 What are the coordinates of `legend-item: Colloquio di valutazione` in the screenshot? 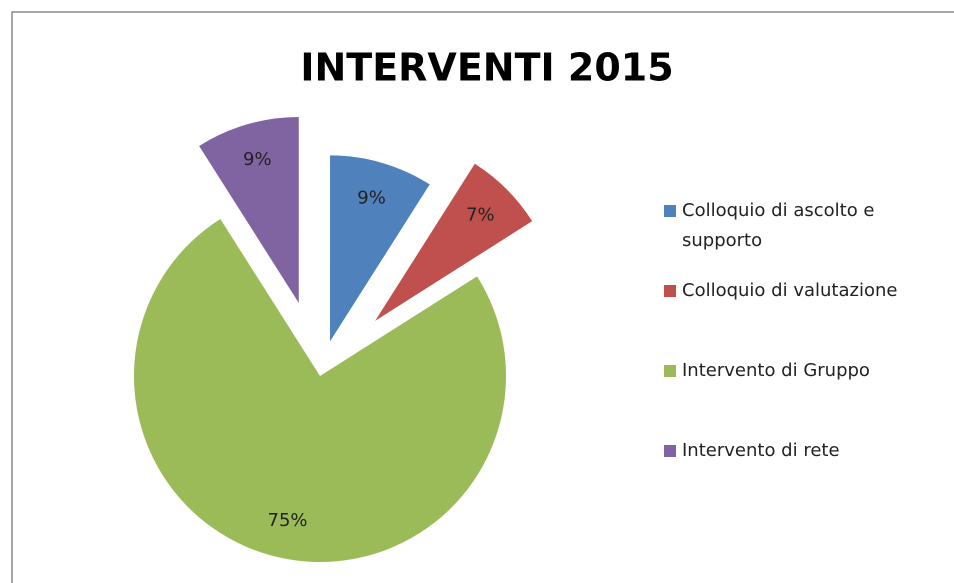 It's located at (804, 291).